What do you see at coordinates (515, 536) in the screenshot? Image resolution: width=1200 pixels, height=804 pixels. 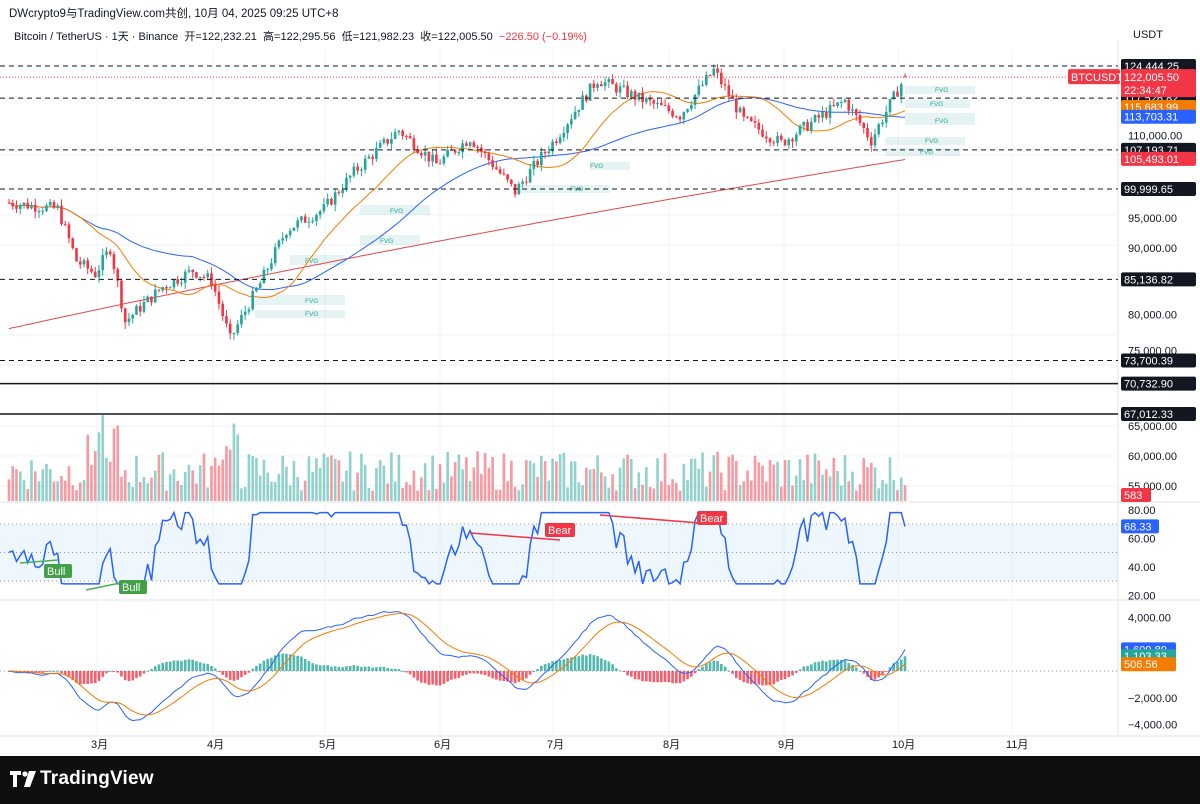 I see `bear-divergence-line` at bounding box center [515, 536].